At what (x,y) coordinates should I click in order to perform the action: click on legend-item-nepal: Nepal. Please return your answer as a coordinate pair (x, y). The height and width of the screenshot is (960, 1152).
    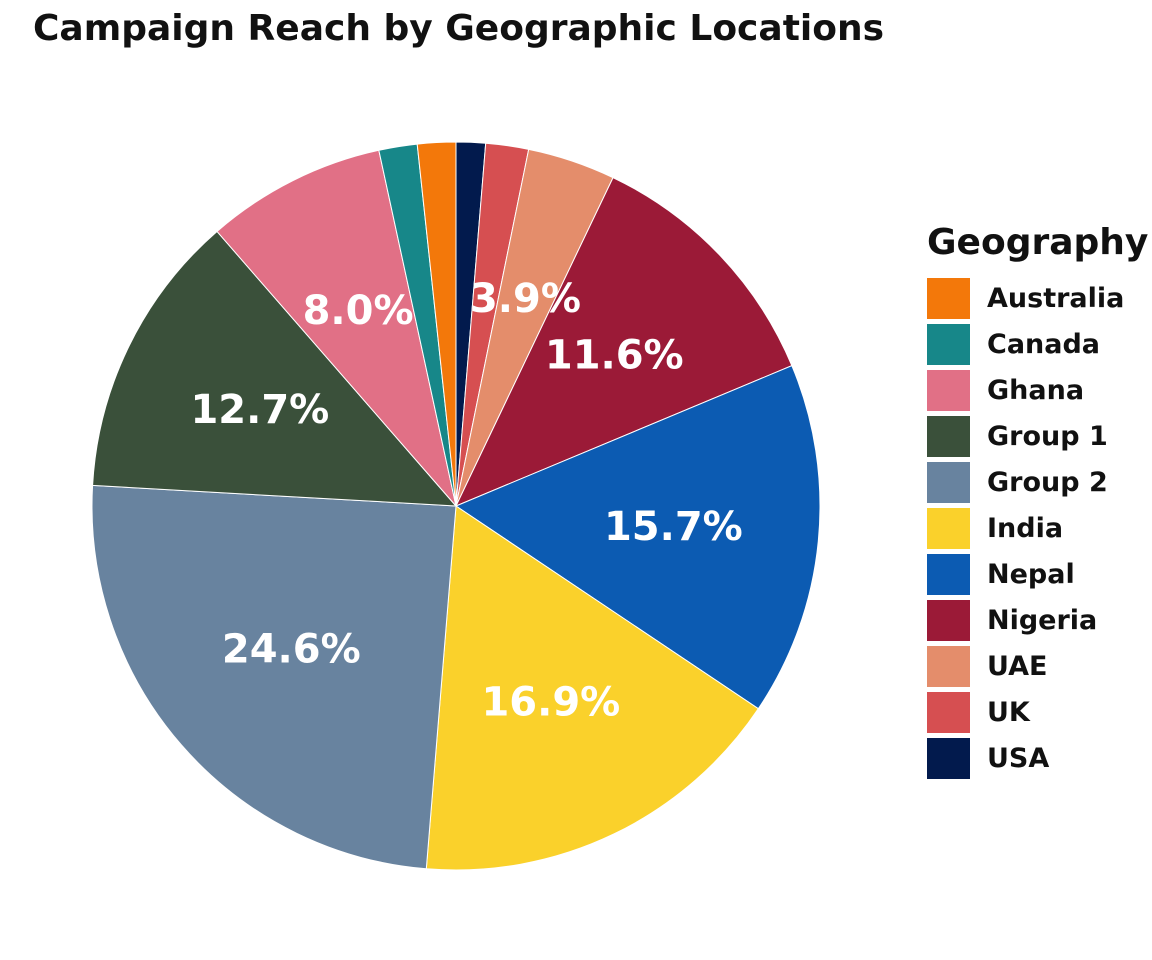
    Looking at the image, I should click on (1037, 575).